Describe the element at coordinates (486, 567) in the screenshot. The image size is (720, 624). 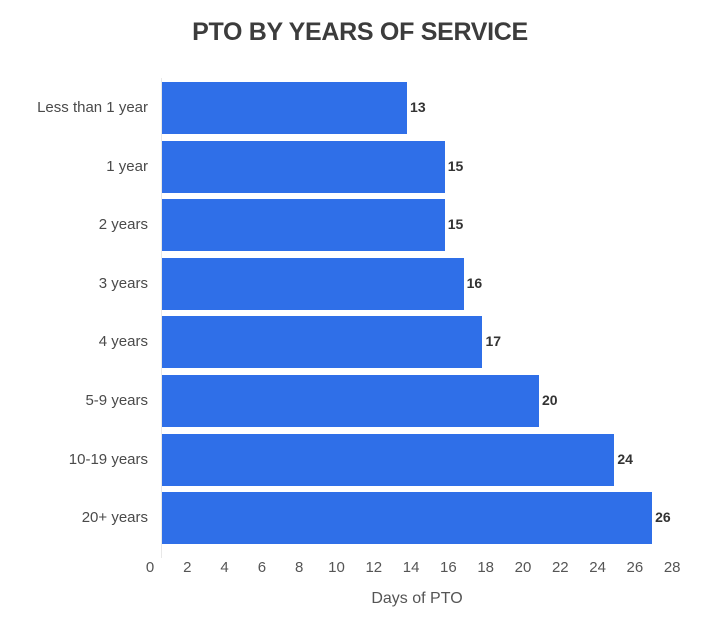
I see `x-tick-label: 18` at that location.